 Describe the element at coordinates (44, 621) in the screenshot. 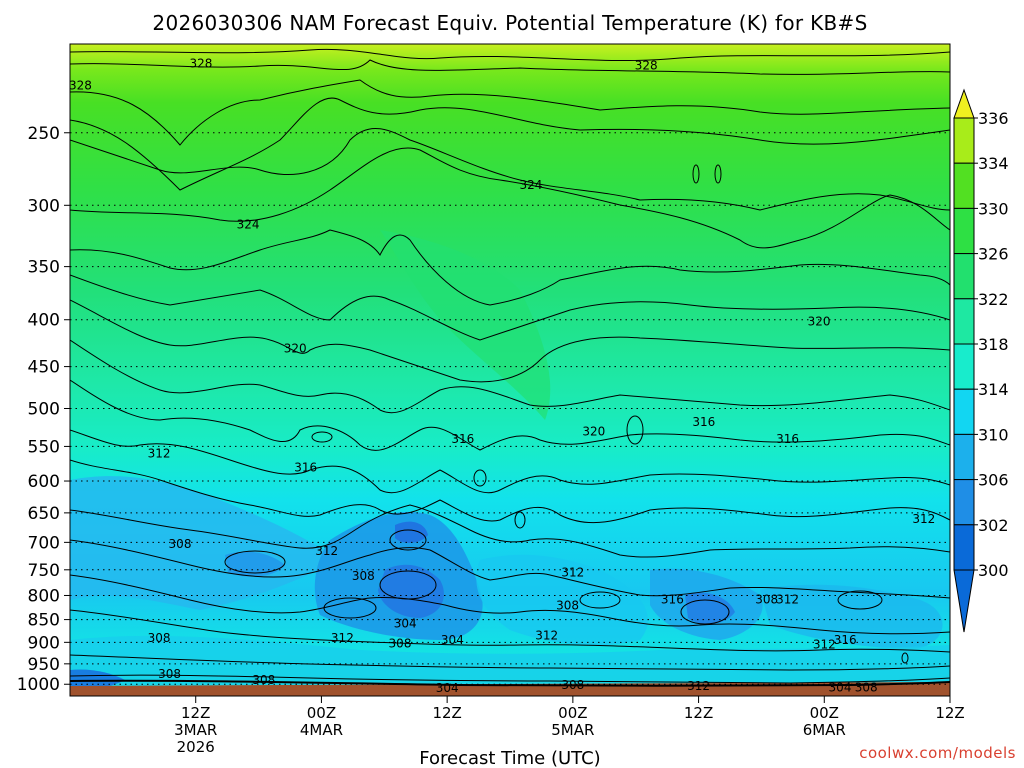

I see `y-tick-label: 850` at that location.